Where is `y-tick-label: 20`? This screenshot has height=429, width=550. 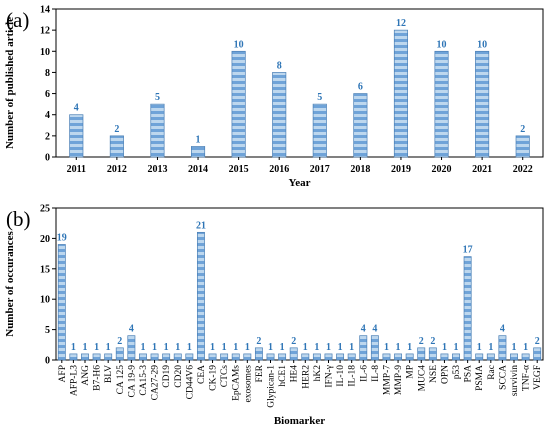
y-tick-label: 20 is located at coordinates (45, 239).